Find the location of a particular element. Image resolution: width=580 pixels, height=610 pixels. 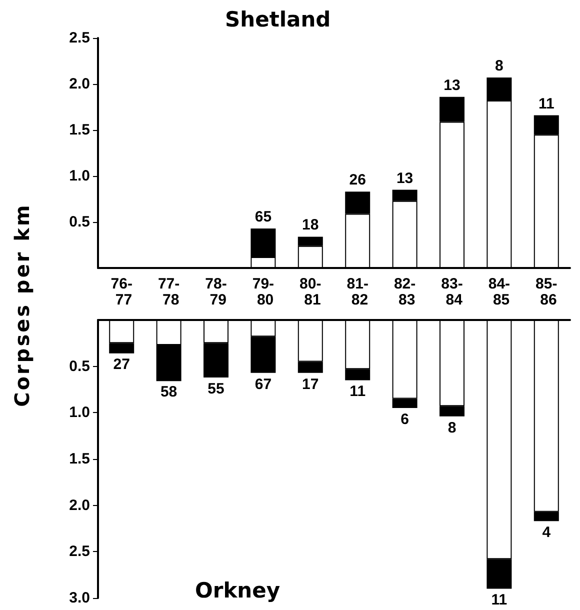

annotation: 65 is located at coordinates (263, 217).